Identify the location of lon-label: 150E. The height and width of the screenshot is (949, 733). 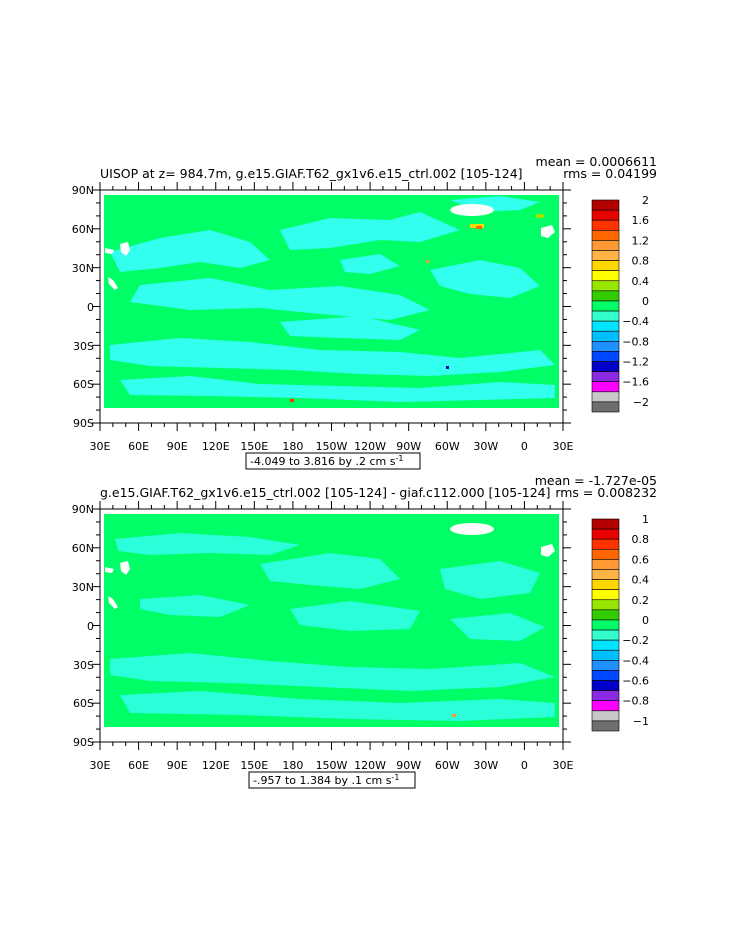
(254, 765).